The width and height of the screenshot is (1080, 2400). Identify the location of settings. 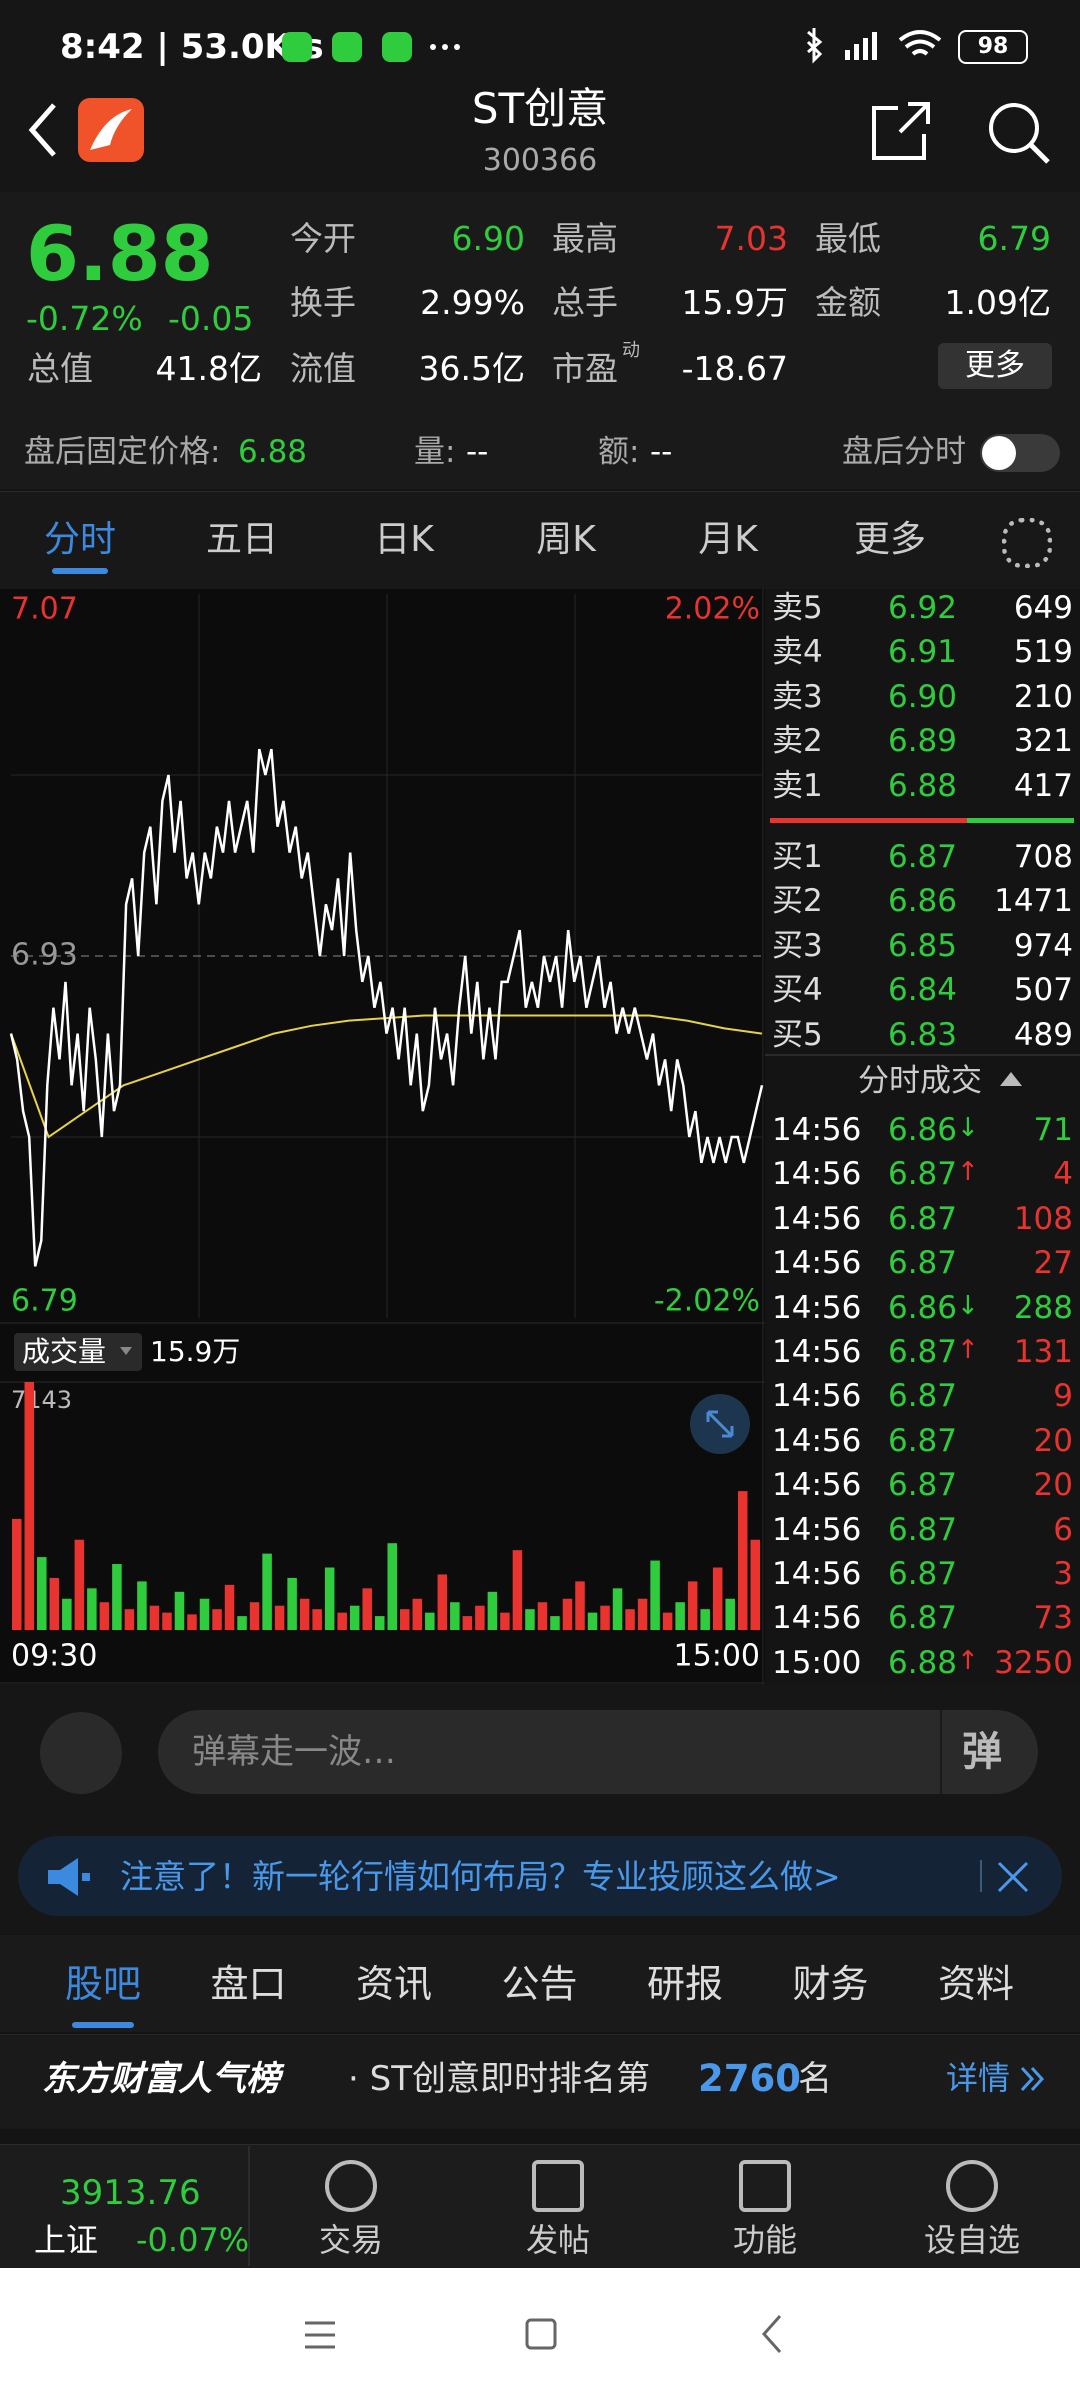
(1027, 543).